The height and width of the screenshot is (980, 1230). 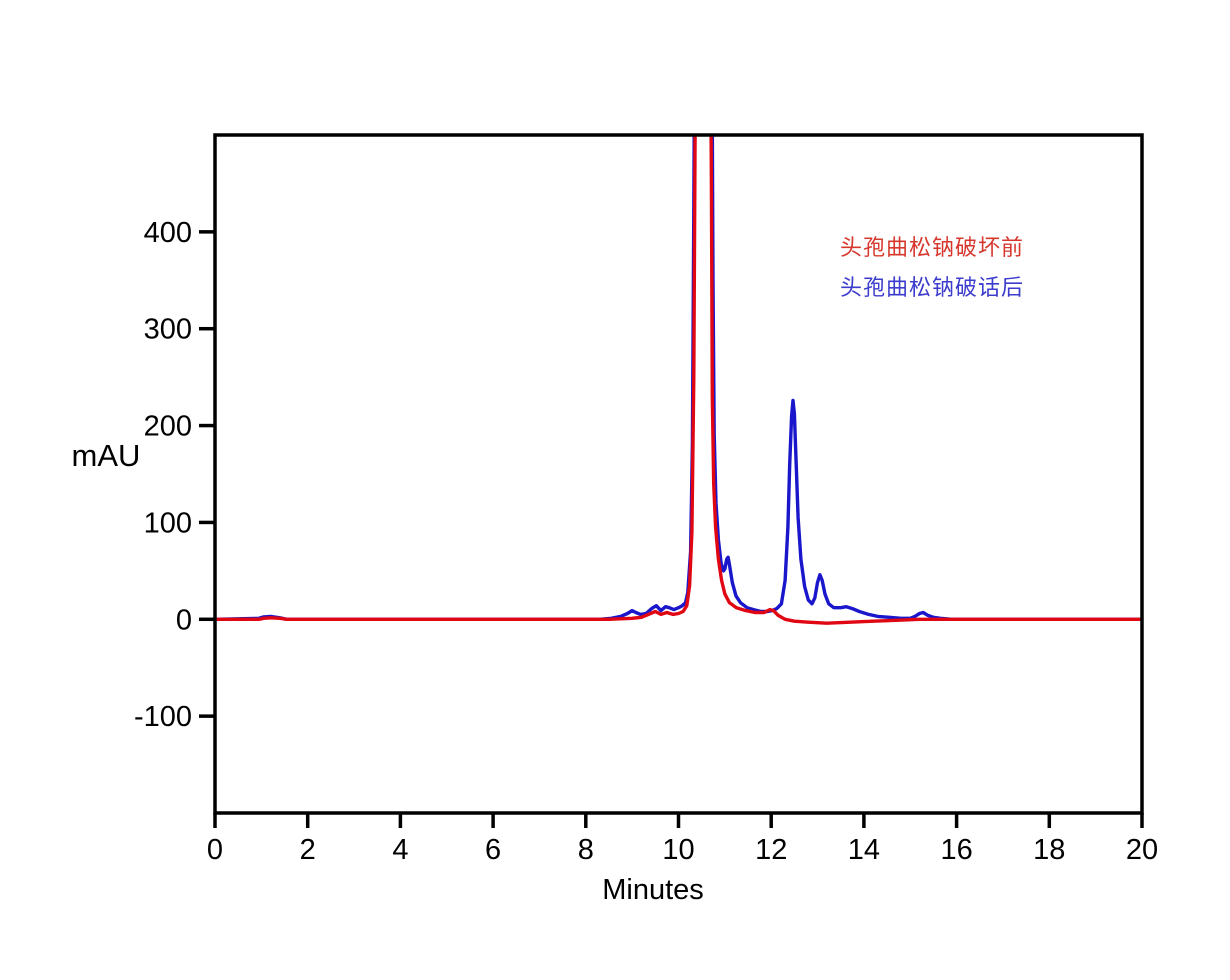 I want to click on y-axis-ticks: -100 0 100 200 300 400, so click(x=174, y=475).